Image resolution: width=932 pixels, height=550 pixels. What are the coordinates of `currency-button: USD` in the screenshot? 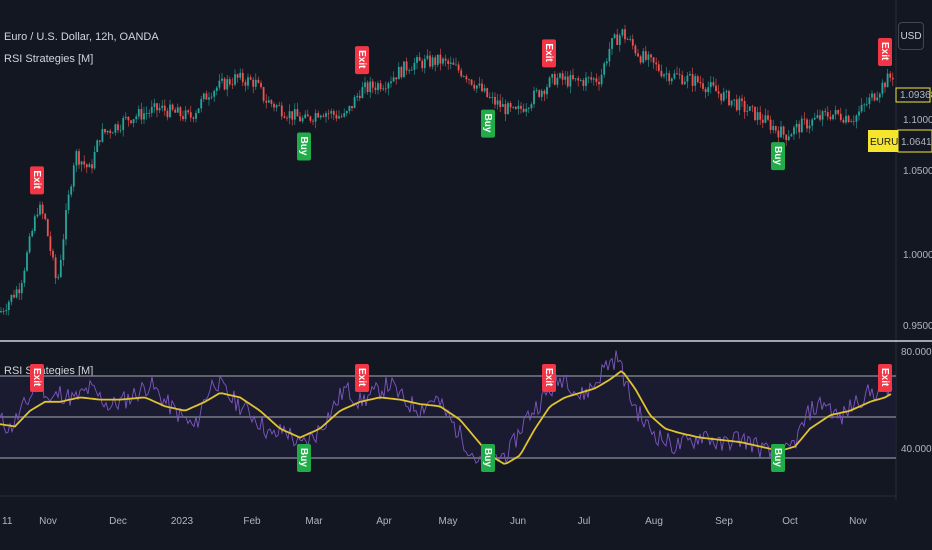 It's located at (911, 36).